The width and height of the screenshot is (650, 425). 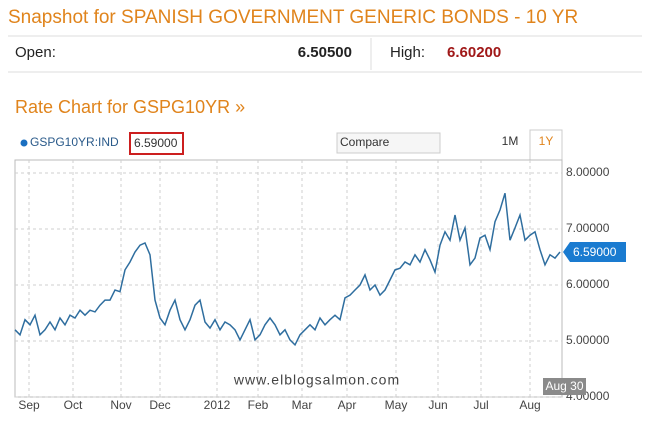 I want to click on x-tick-label: 2012, so click(x=217, y=405).